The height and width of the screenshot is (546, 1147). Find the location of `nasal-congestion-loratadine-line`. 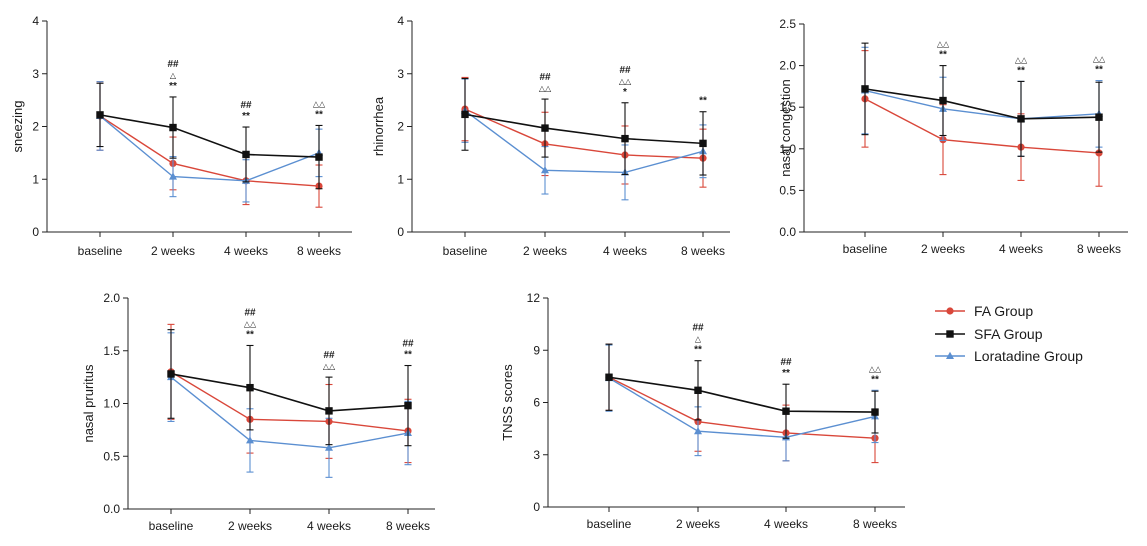

nasal-congestion-loratadine-line is located at coordinates (982, 104).